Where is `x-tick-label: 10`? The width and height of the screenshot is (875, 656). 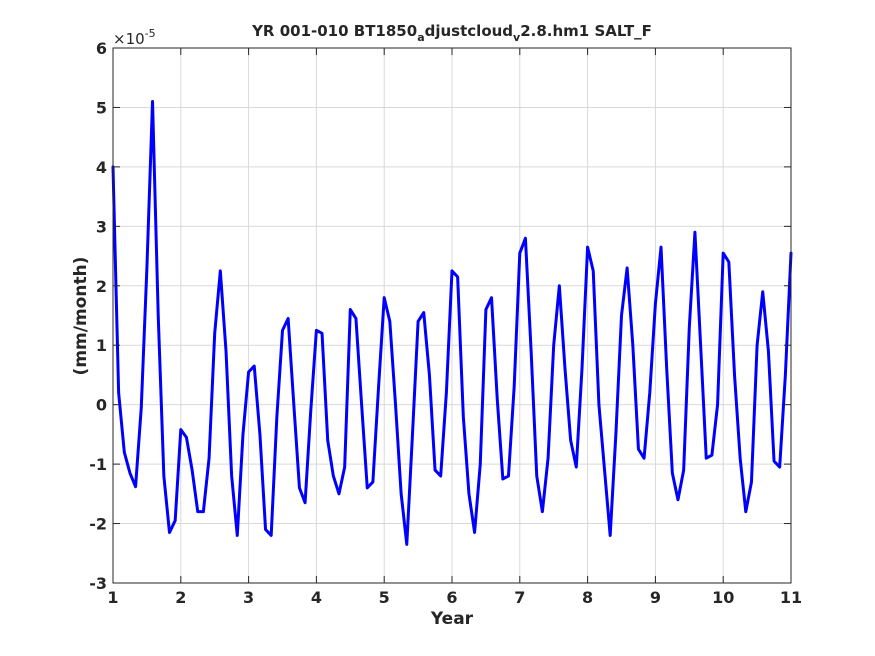 x-tick-label: 10 is located at coordinates (723, 597).